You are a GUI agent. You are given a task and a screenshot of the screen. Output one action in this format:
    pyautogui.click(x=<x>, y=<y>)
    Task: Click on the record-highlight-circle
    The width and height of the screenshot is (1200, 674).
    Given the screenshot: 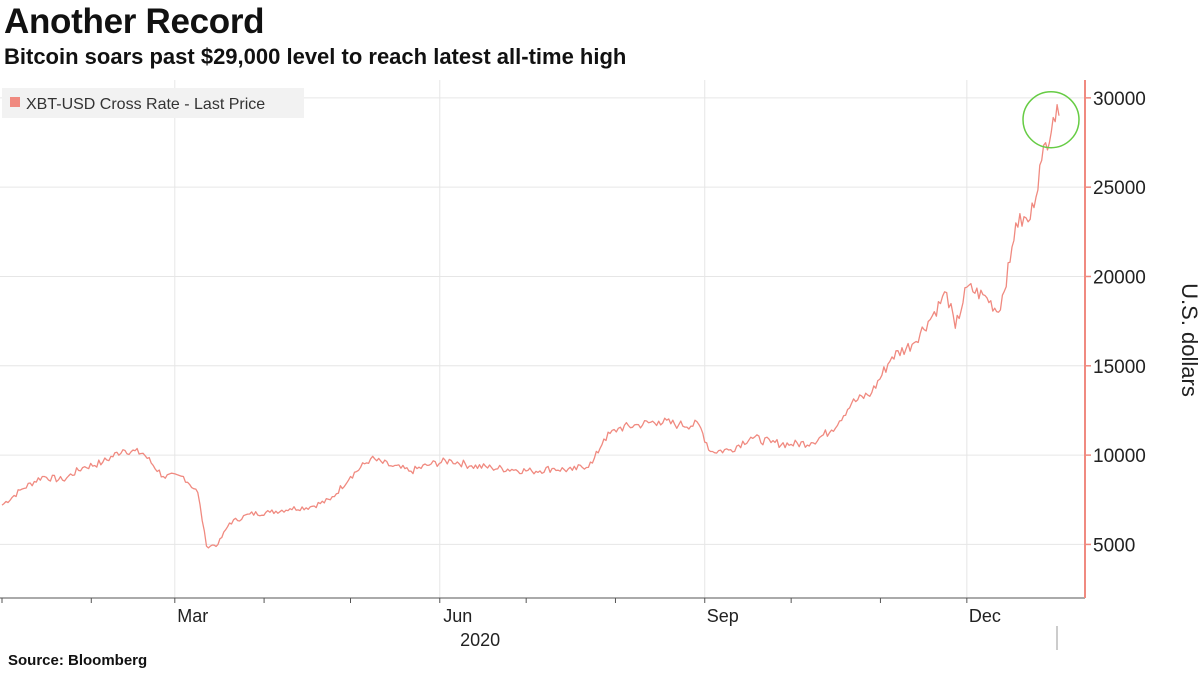 What is the action you would take?
    pyautogui.click(x=1051, y=119)
    